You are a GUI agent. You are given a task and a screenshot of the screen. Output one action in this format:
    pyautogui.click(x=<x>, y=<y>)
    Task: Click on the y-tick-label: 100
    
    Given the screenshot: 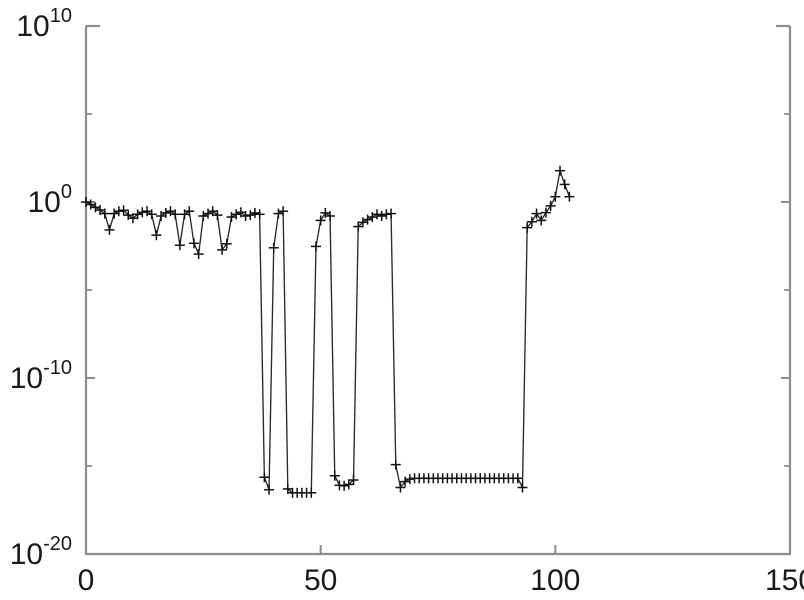 What is the action you would take?
    pyautogui.click(x=50, y=200)
    